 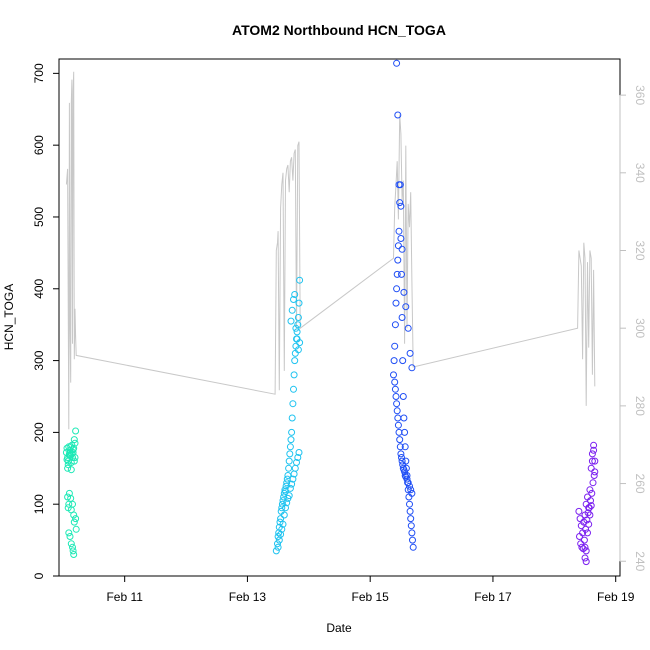 I want to click on x-tick-label: Feb 13, so click(x=248, y=597).